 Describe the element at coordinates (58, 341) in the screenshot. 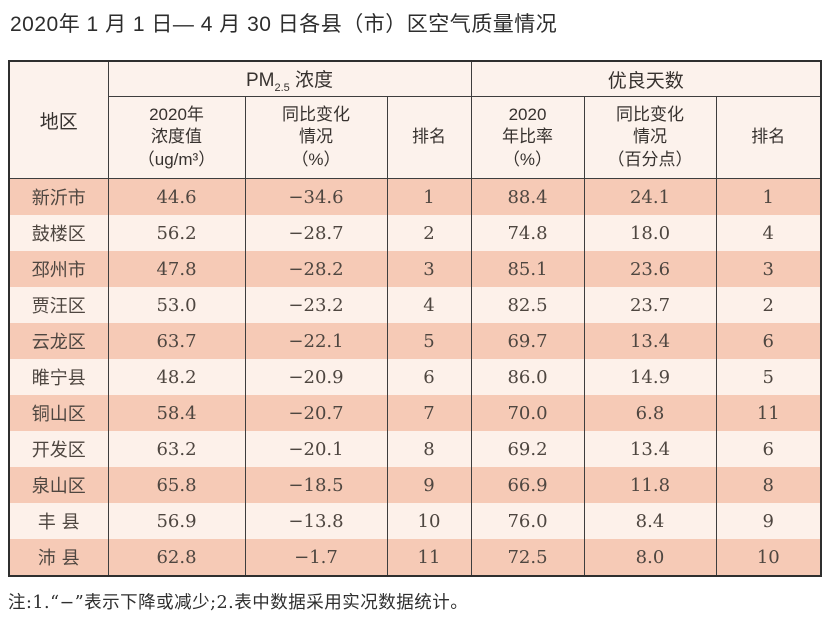

I see `region-cell: 云龙区` at that location.